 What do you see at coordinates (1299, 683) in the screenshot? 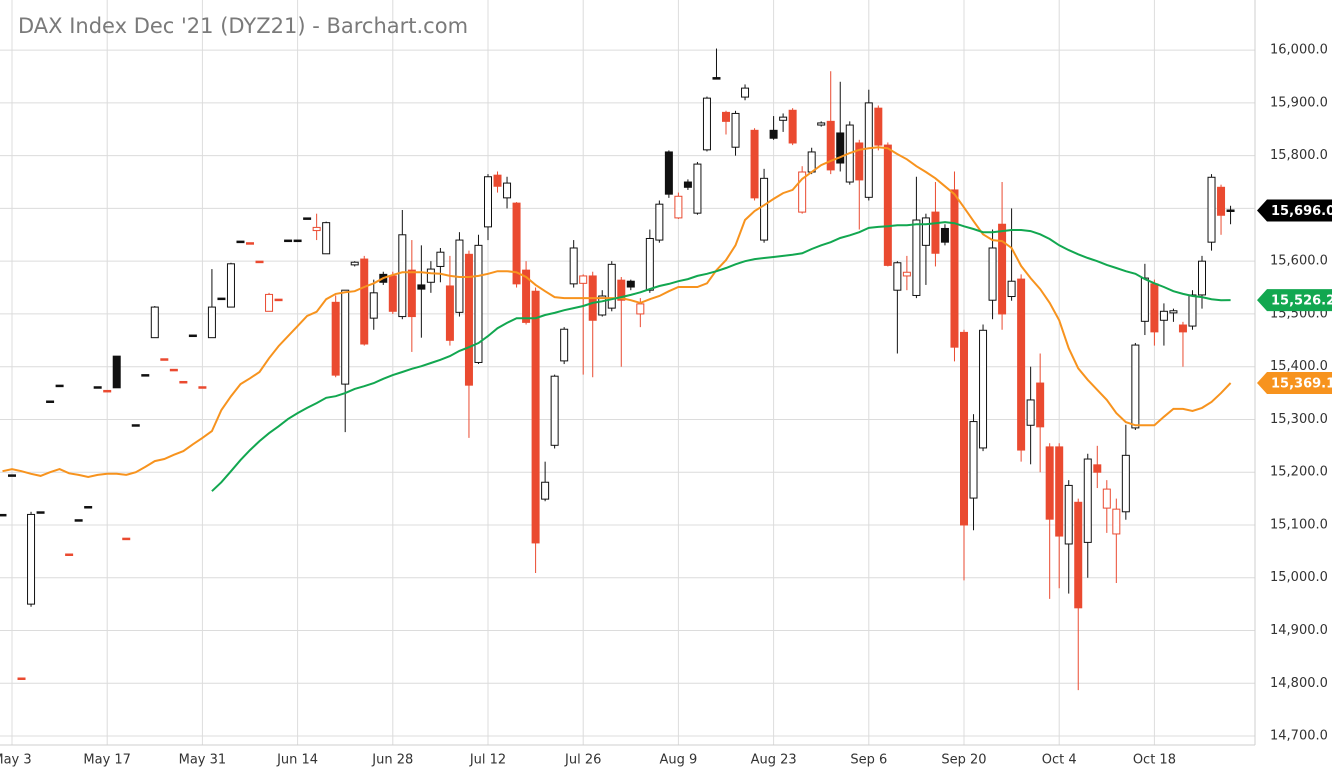
I see `y-tick-label: 14,800.0` at bounding box center [1299, 683].